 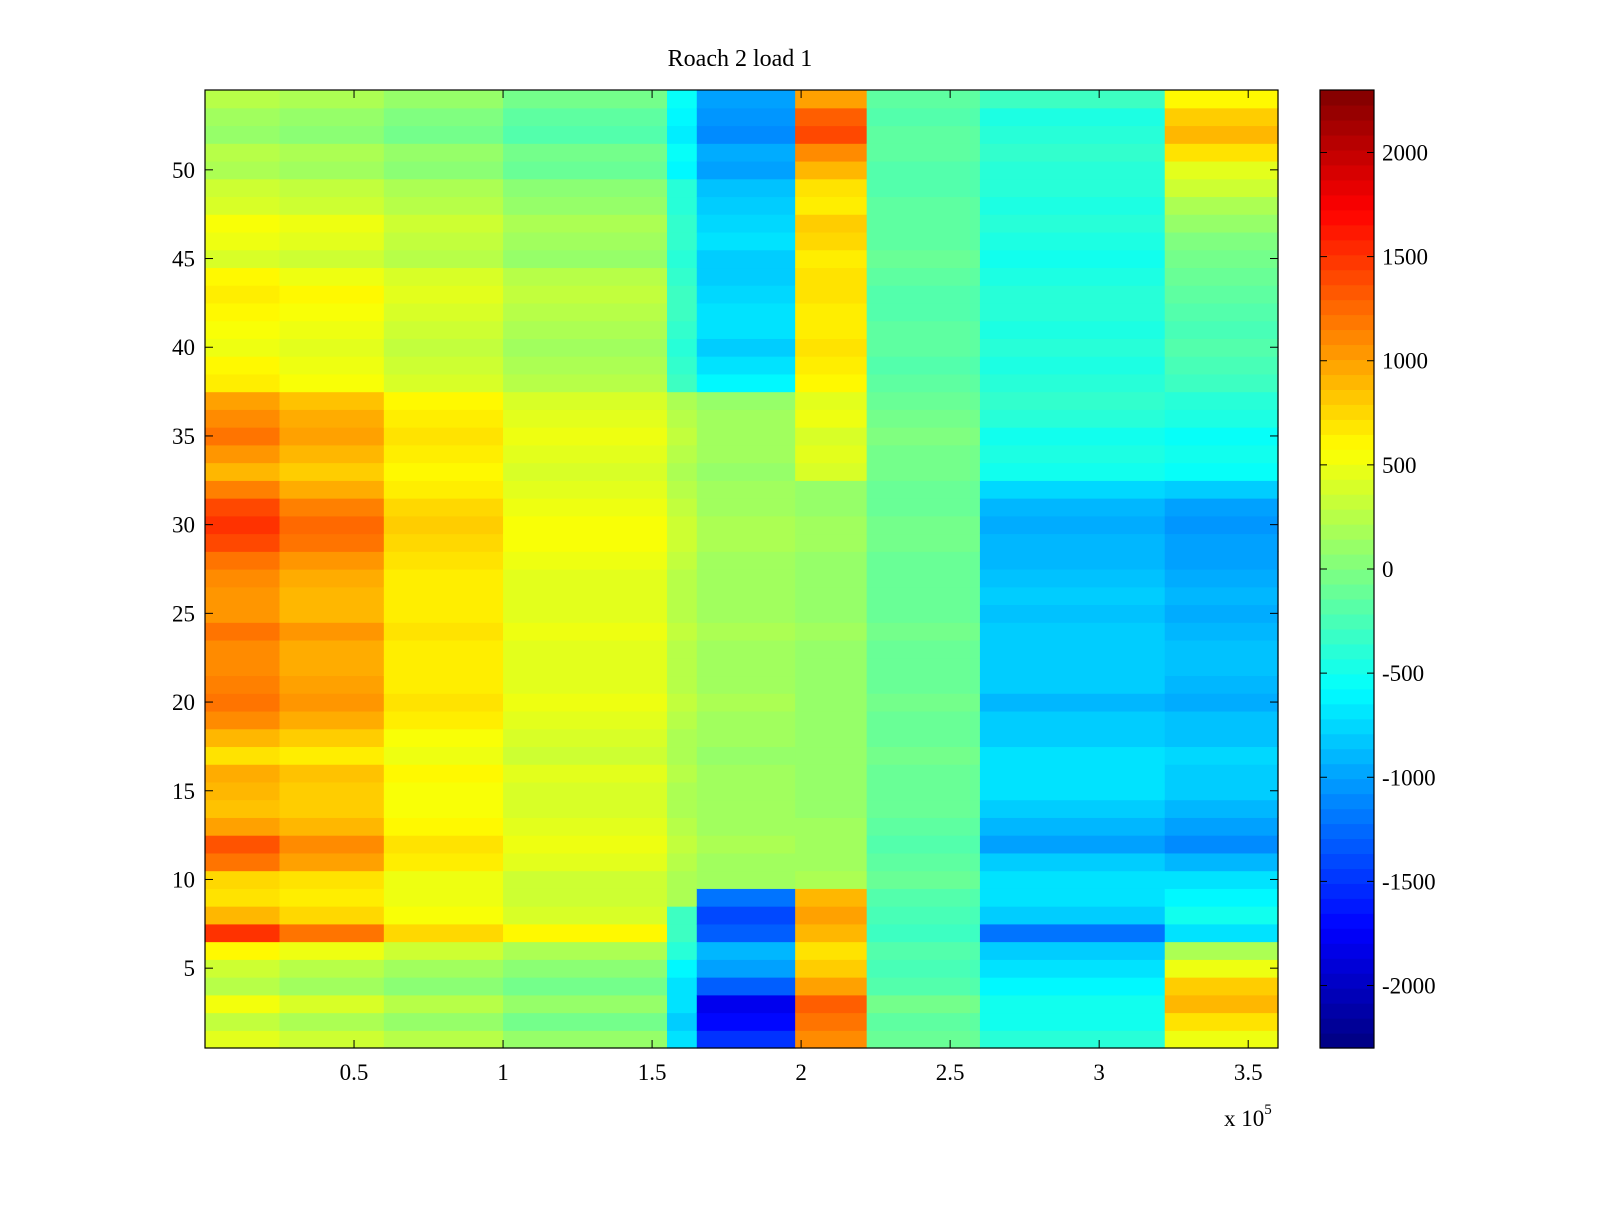 I want to click on heatmap-cell-r52-s0, so click(x=243, y=134).